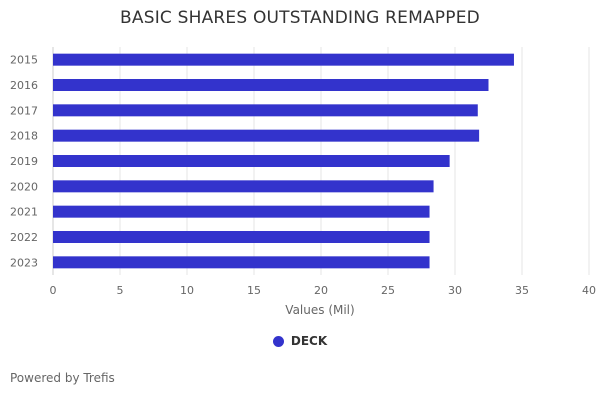  I want to click on x-tick-label: 5, so click(120, 290).